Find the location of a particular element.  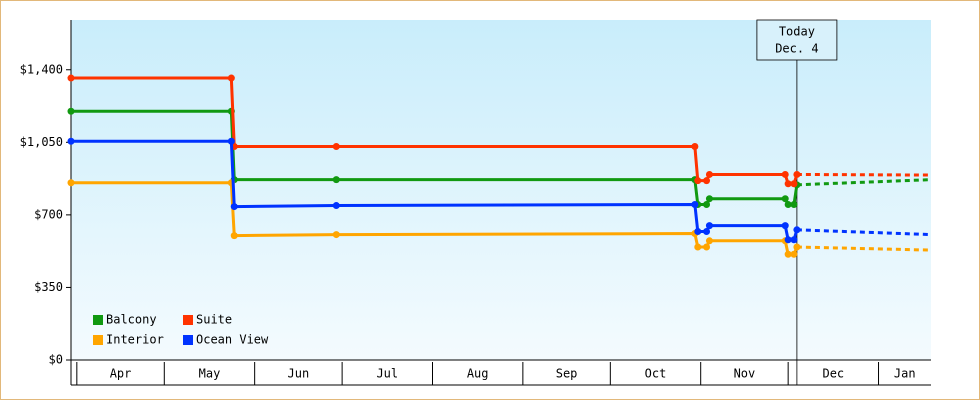

legend-label: Interior is located at coordinates (135, 340).